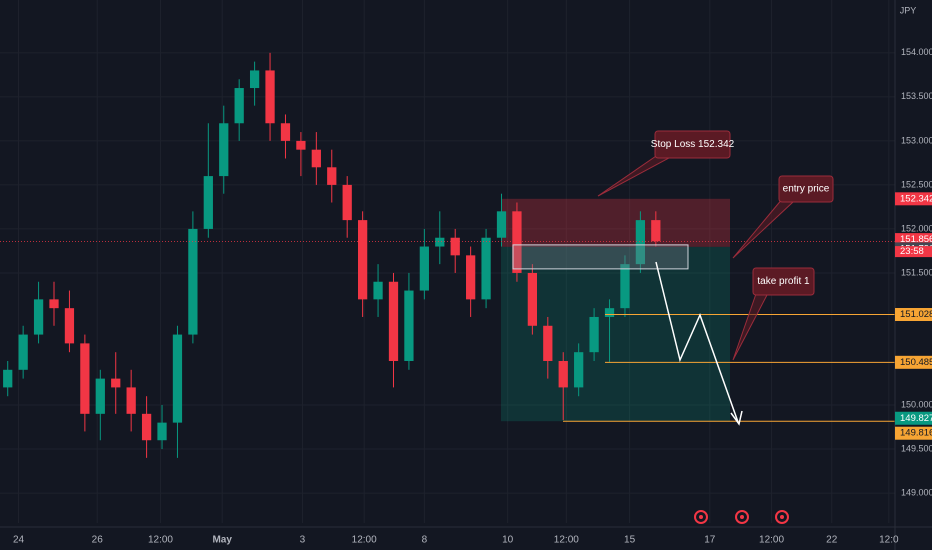 The width and height of the screenshot is (932, 550). I want to click on entry-box, so click(600, 257).